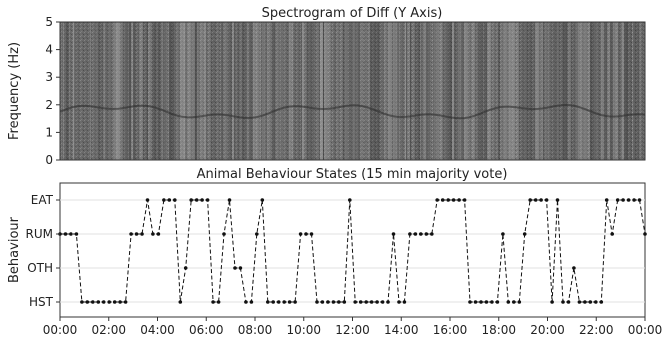 The image size is (665, 338). I want to click on behaviour-y-label: Behaviour, so click(14, 249).